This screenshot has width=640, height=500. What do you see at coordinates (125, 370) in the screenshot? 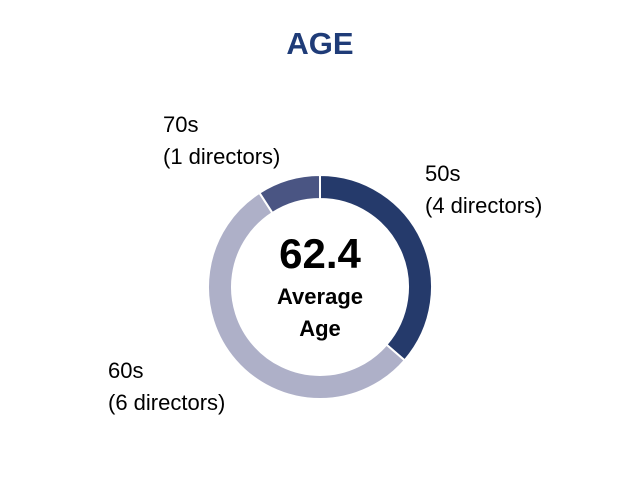
I see `segment-label: 60s` at bounding box center [125, 370].